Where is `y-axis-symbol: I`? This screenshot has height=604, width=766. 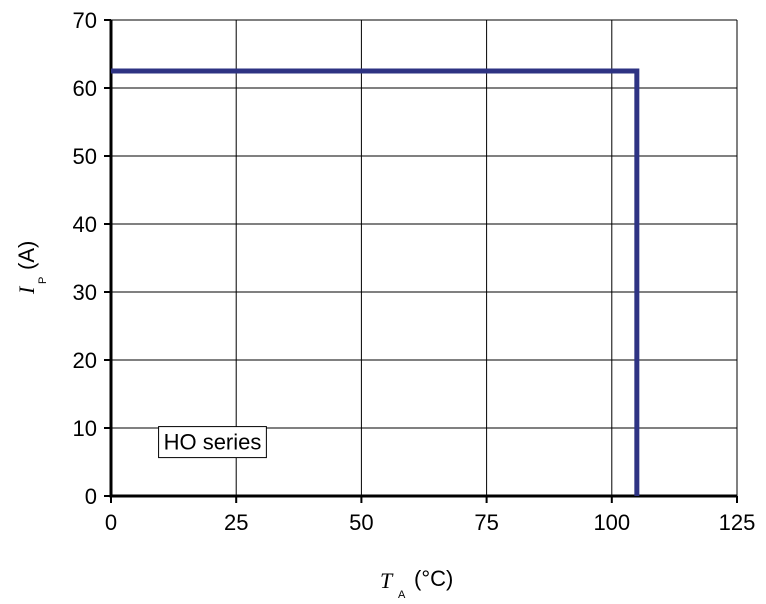 y-axis-symbol: I is located at coordinates (26, 290).